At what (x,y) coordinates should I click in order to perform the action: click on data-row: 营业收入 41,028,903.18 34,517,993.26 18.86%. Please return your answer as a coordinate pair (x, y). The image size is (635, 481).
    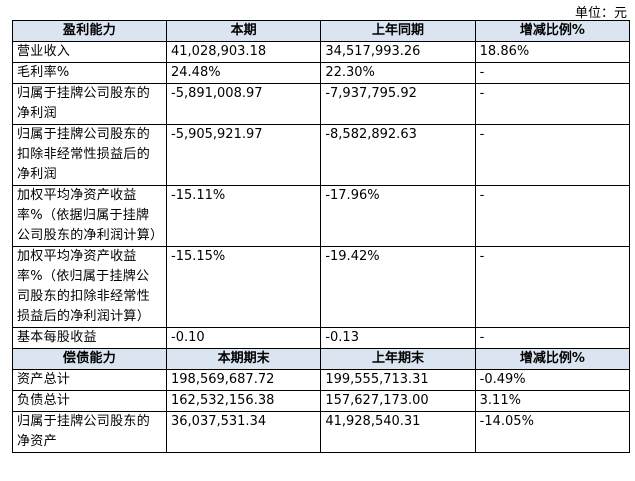
    Looking at the image, I should click on (321, 52).